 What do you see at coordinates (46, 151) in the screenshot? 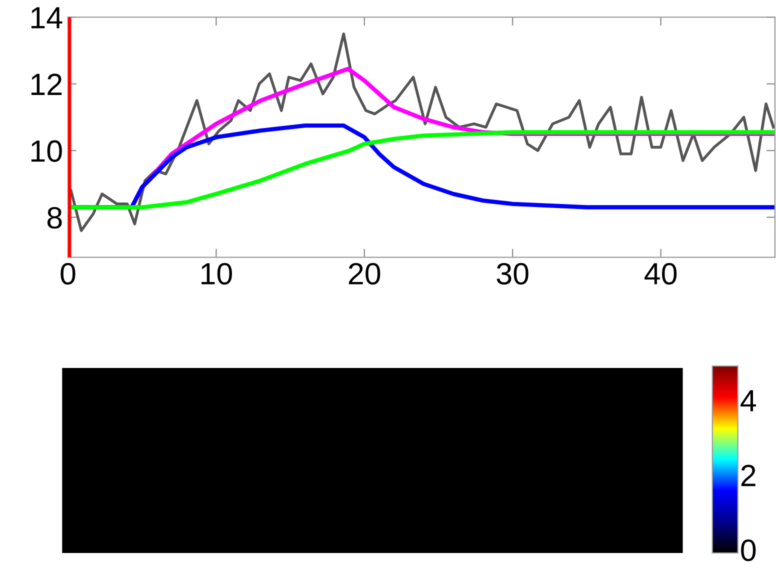
I see `y-tick-label: 10` at bounding box center [46, 151].